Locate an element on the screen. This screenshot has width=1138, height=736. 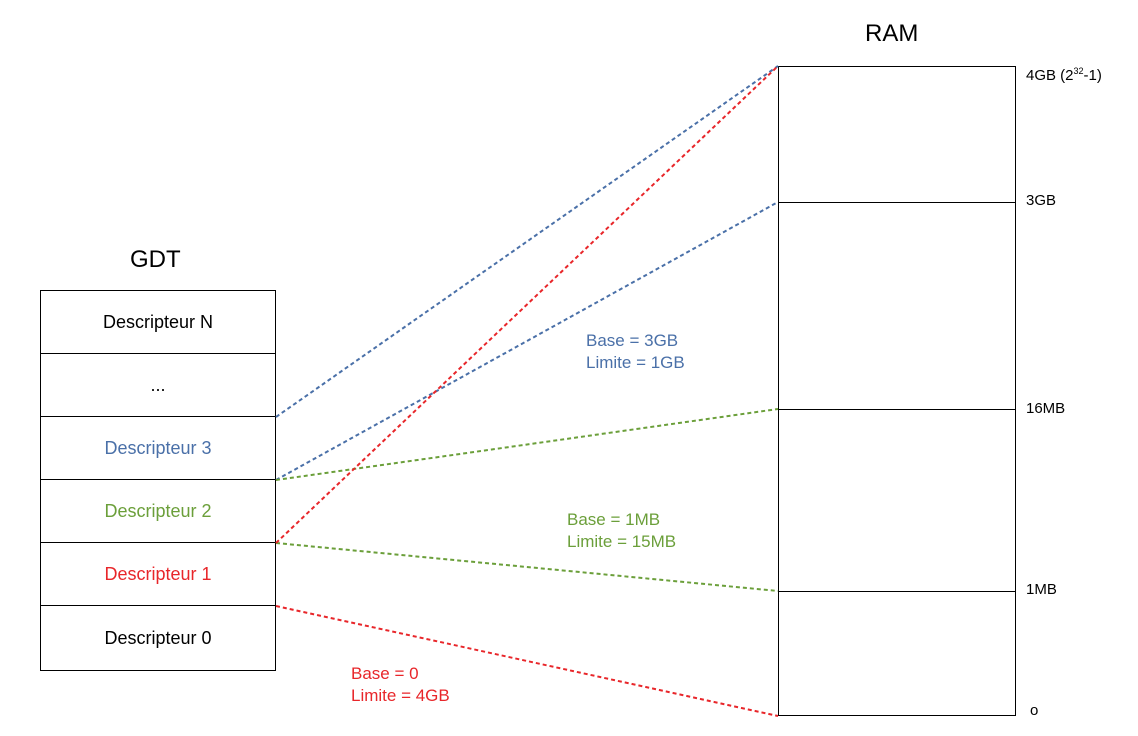
ram-label-4gb: 4GB (232-1) is located at coordinates (1064, 75).